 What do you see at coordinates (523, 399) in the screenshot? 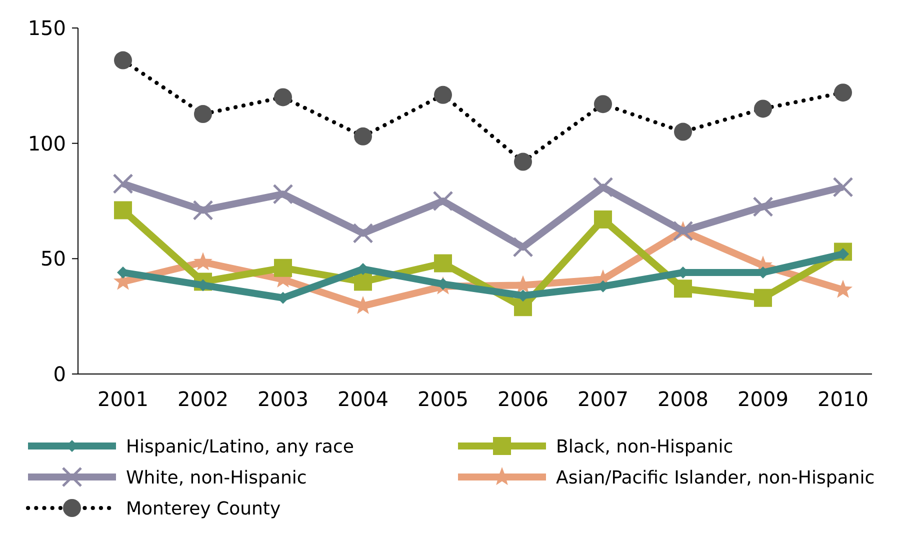
I see `x-tick-label: 2006` at bounding box center [523, 399].